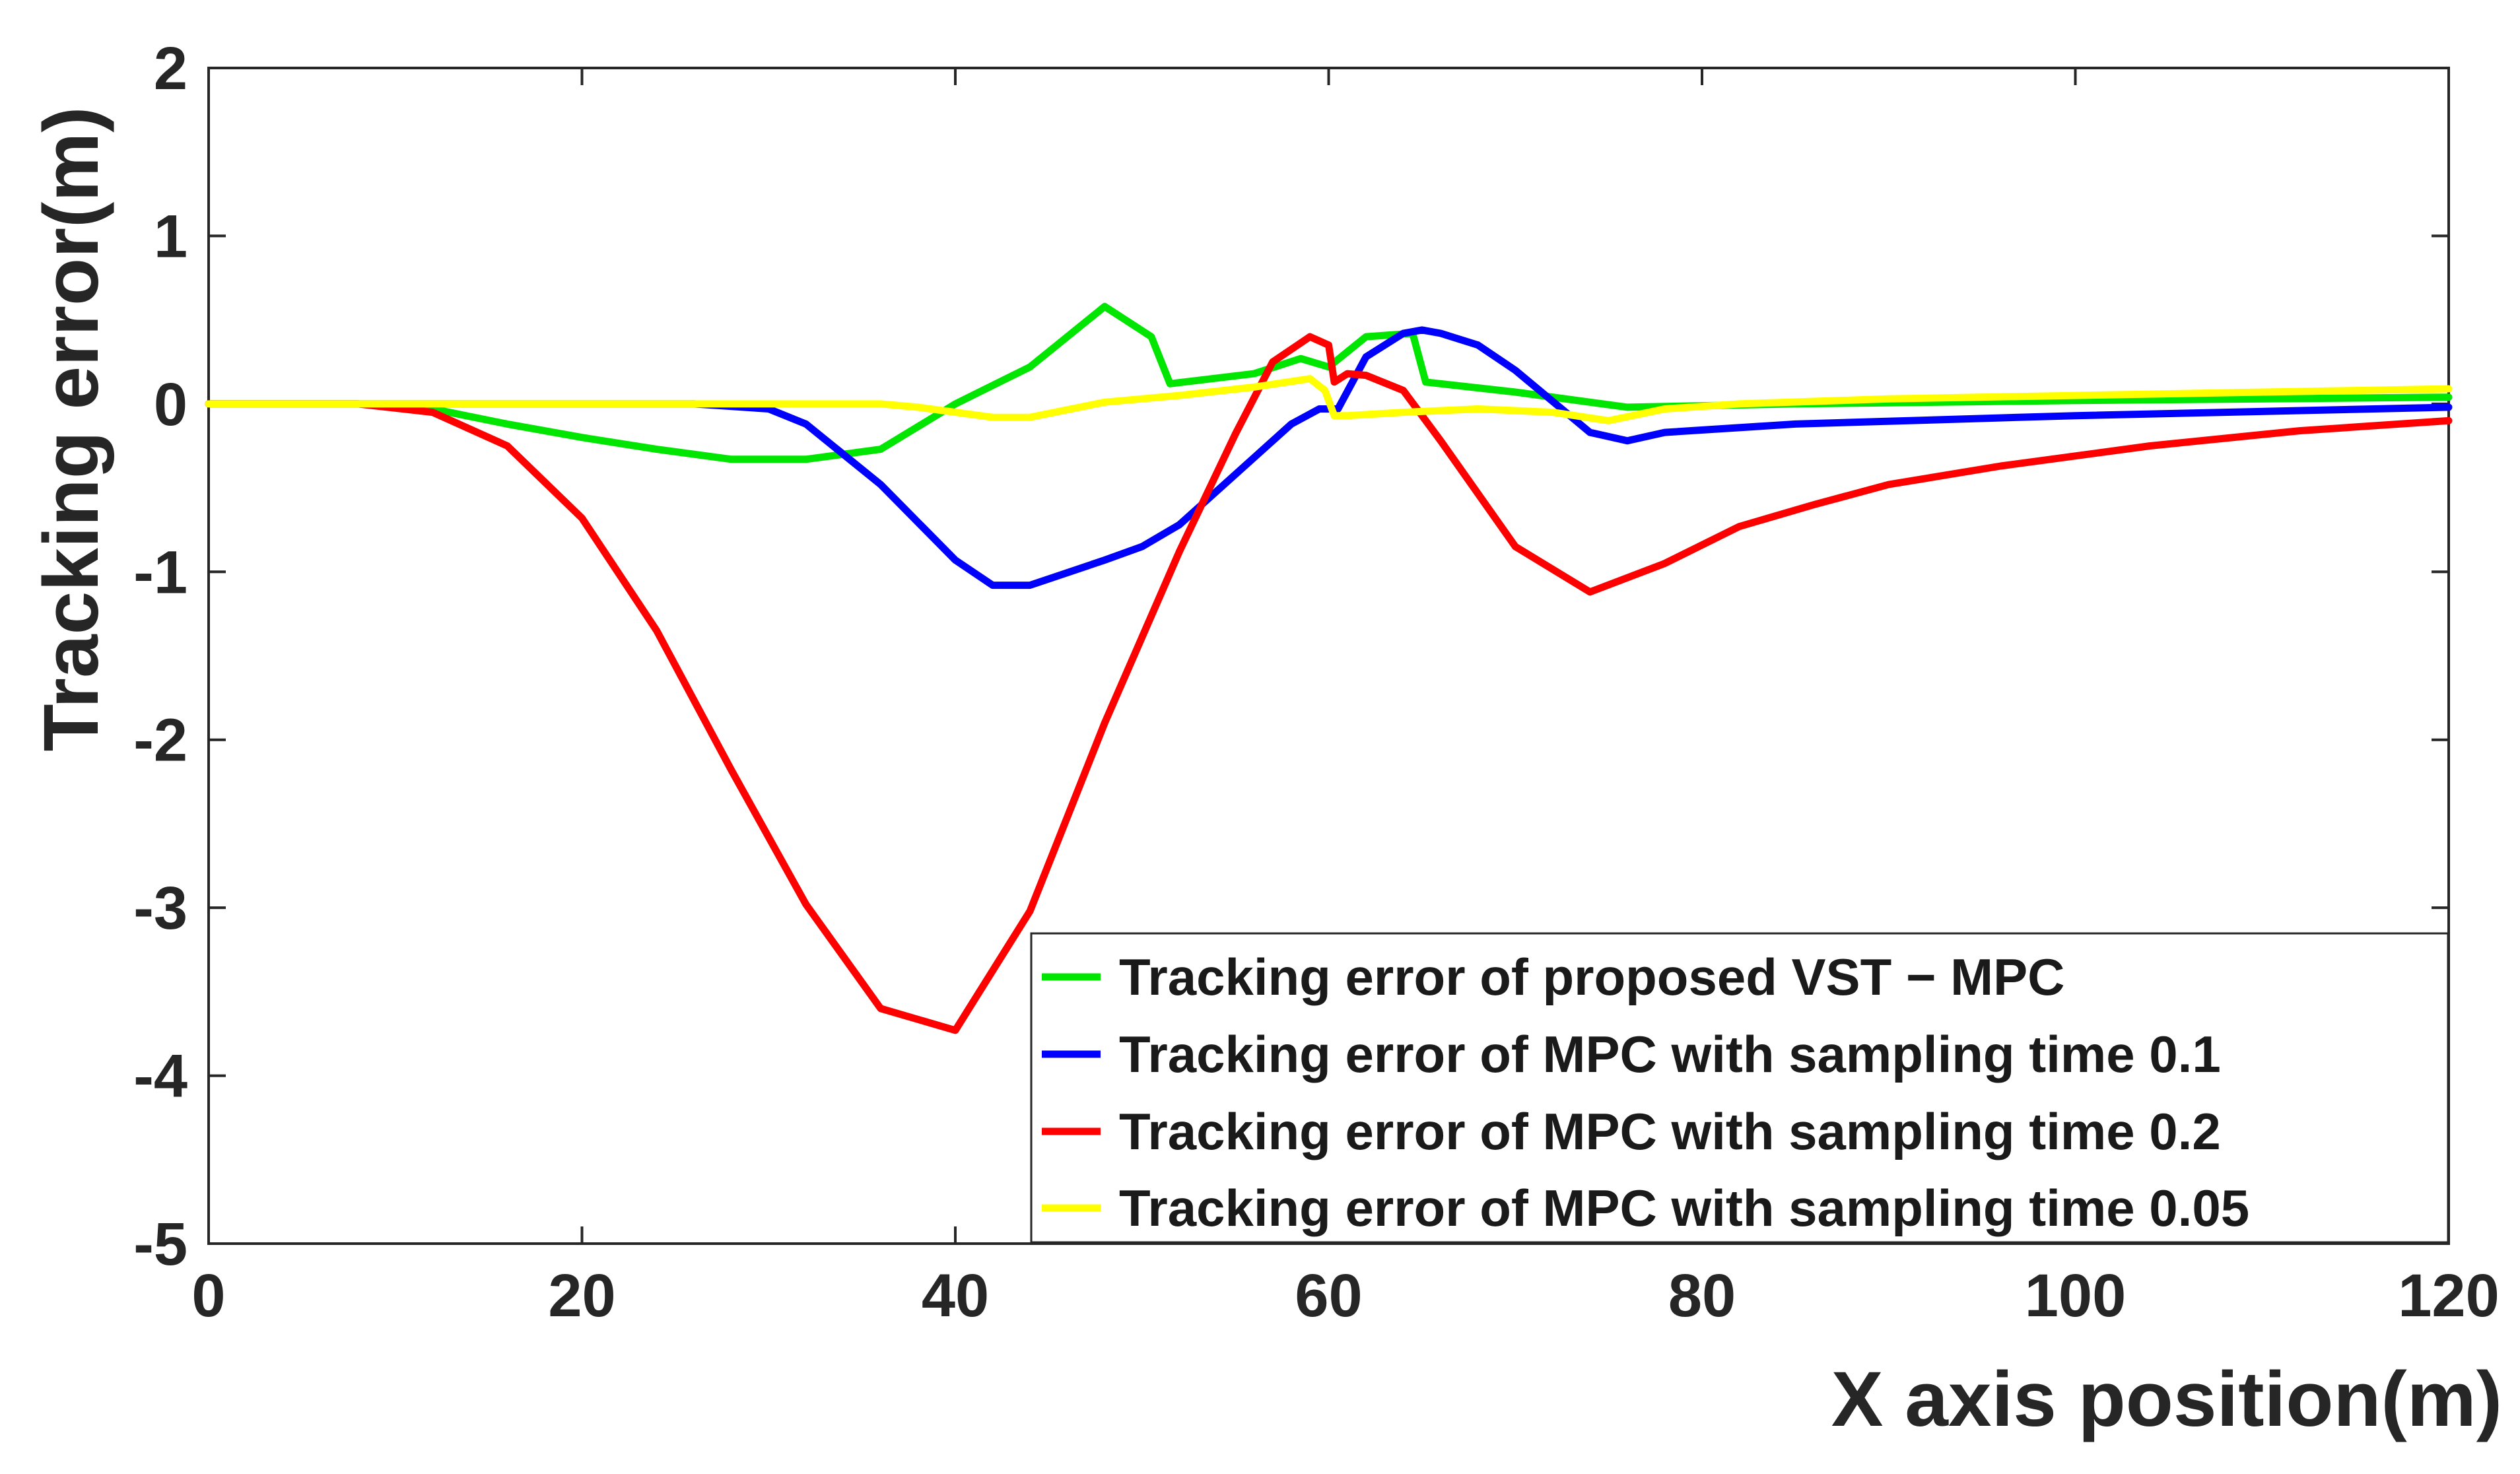 This screenshot has height=1474, width=2520. I want to click on y-tick-label: -5, so click(160, 1244).